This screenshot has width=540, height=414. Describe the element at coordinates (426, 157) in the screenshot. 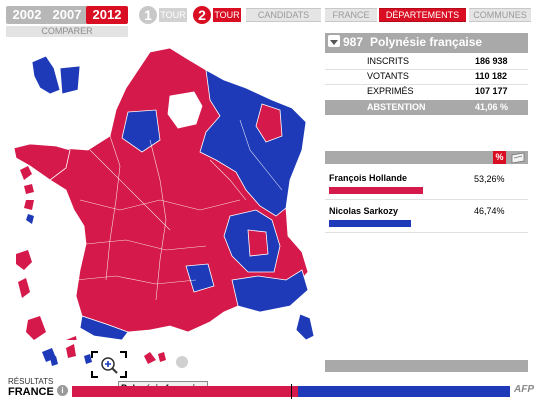

I see `candidates-header` at that location.